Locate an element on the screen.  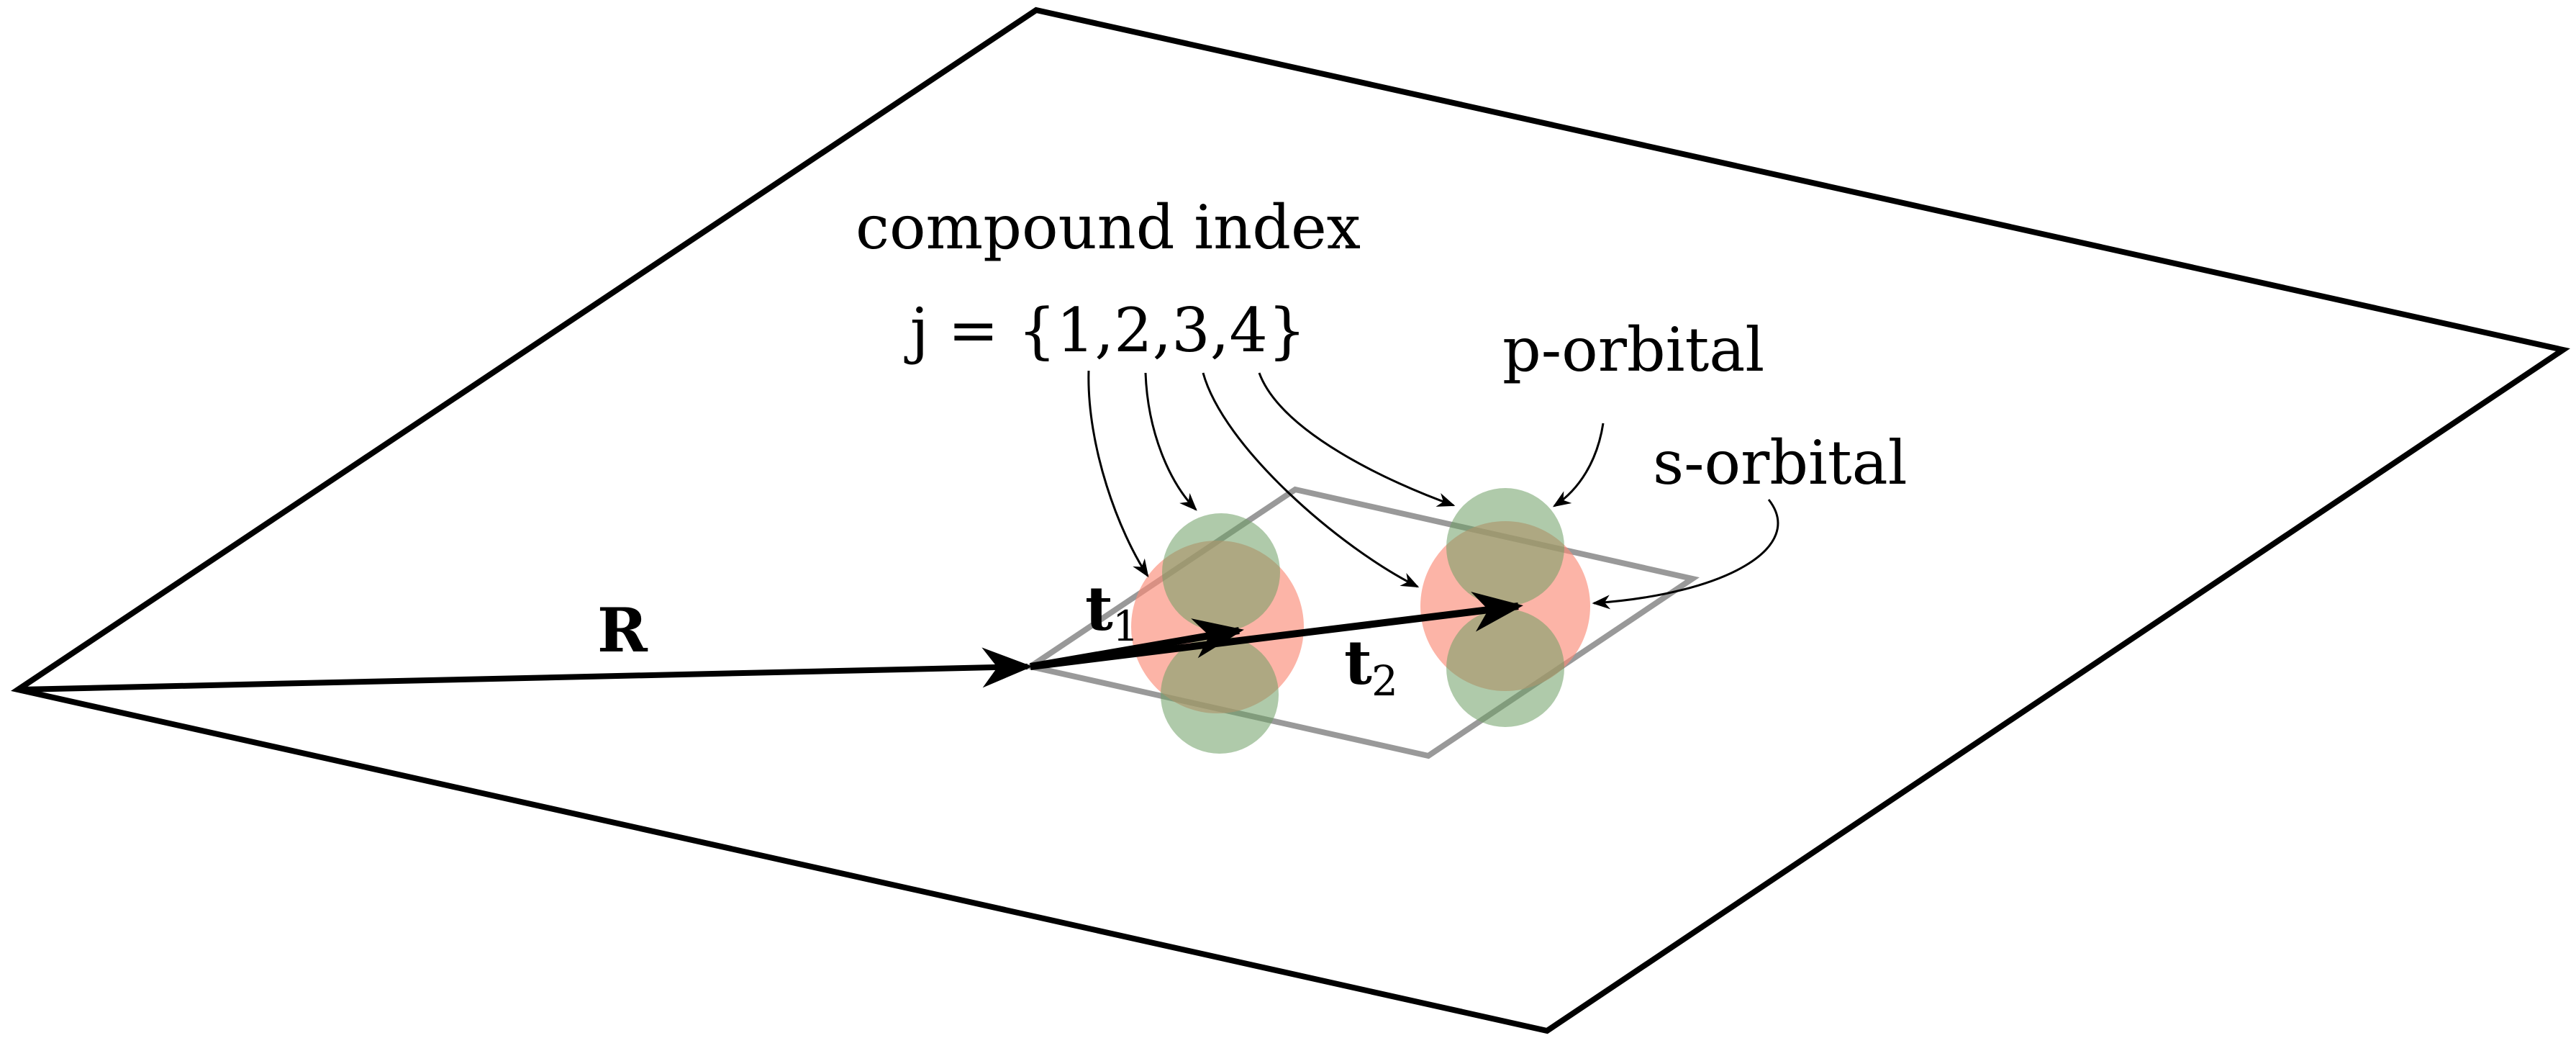
compound-index-title: compound index is located at coordinates (1108, 227).